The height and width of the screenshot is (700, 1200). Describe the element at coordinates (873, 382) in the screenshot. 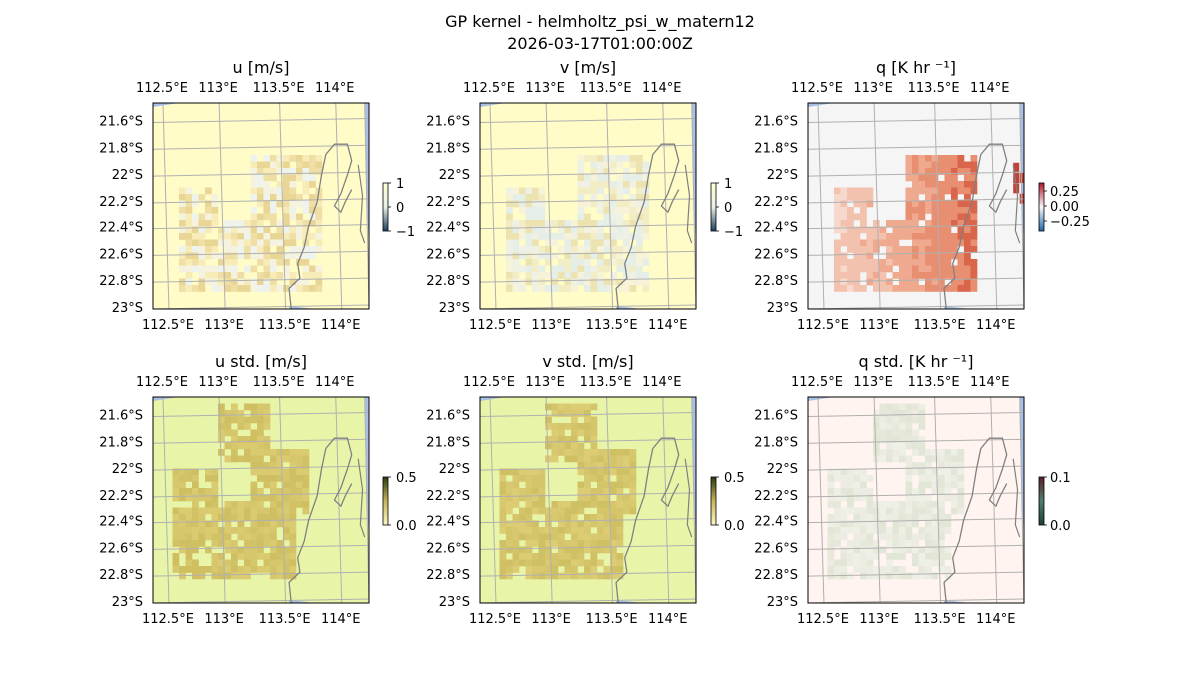

I see `lon-tick-label-top: 113°E` at that location.